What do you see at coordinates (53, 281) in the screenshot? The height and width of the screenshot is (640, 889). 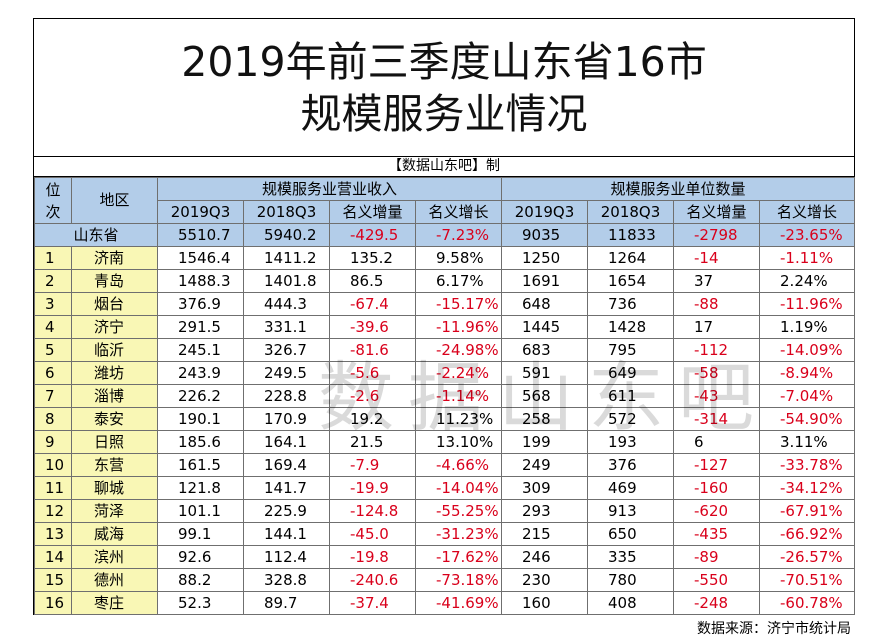 I see `rank-cell: 2` at bounding box center [53, 281].